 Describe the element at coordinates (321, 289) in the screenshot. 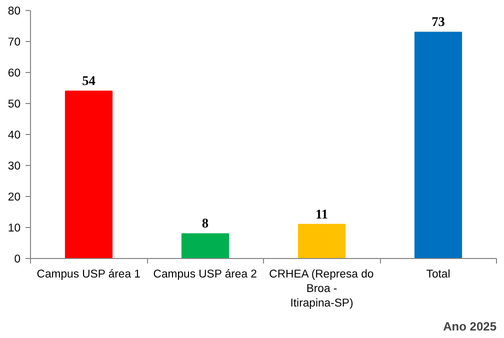

I see `x-tick-label: CRHEA (Represa do Broa - Itirapina-SP)` at that location.